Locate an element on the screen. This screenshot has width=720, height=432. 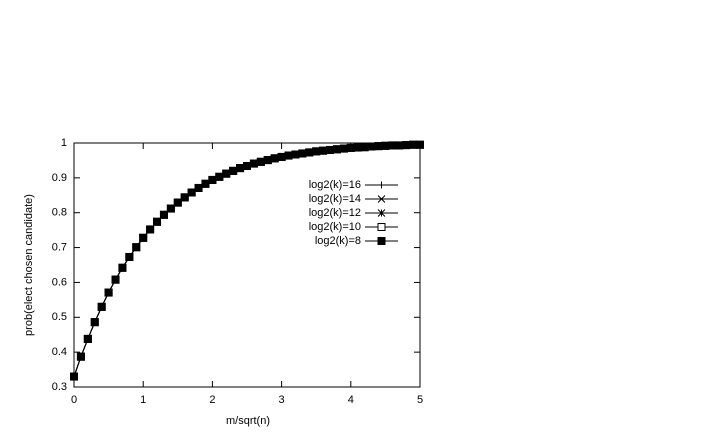
y-tick-label: 0.6 is located at coordinates (59, 282).